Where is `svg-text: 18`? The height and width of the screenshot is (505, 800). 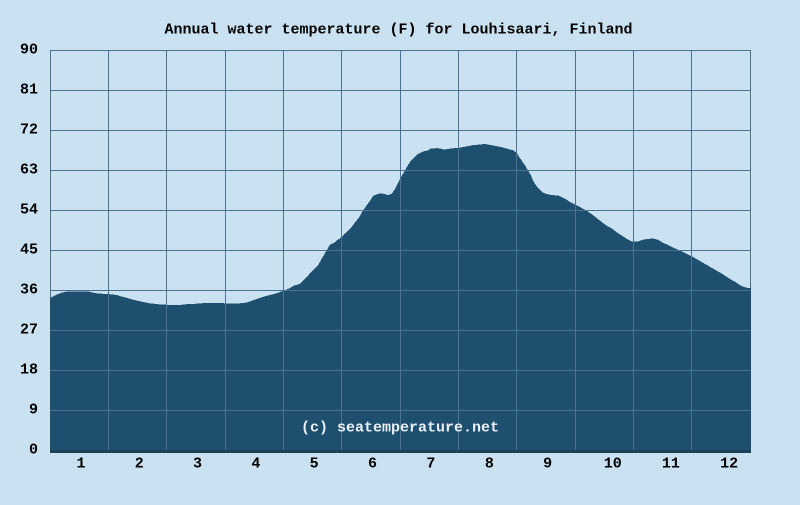
svg-text: 18 is located at coordinates (29, 369).